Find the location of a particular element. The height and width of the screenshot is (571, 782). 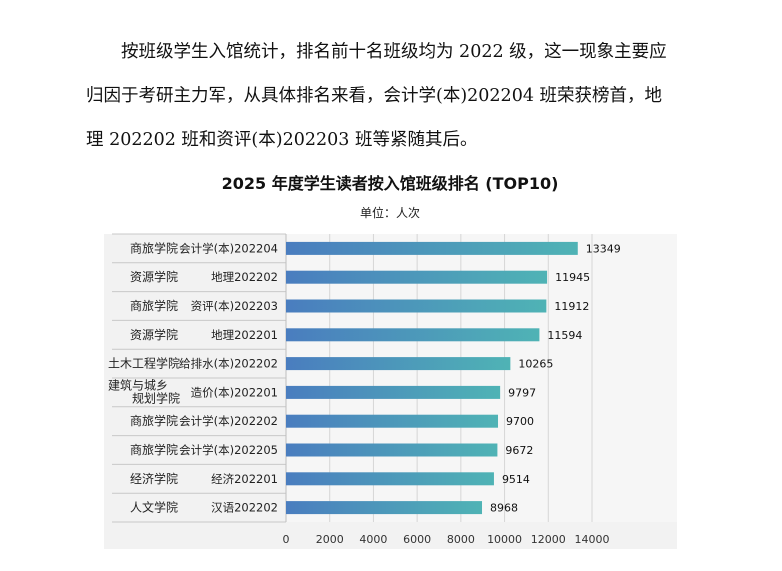

class-label: 会计学(本)202204 is located at coordinates (228, 248).